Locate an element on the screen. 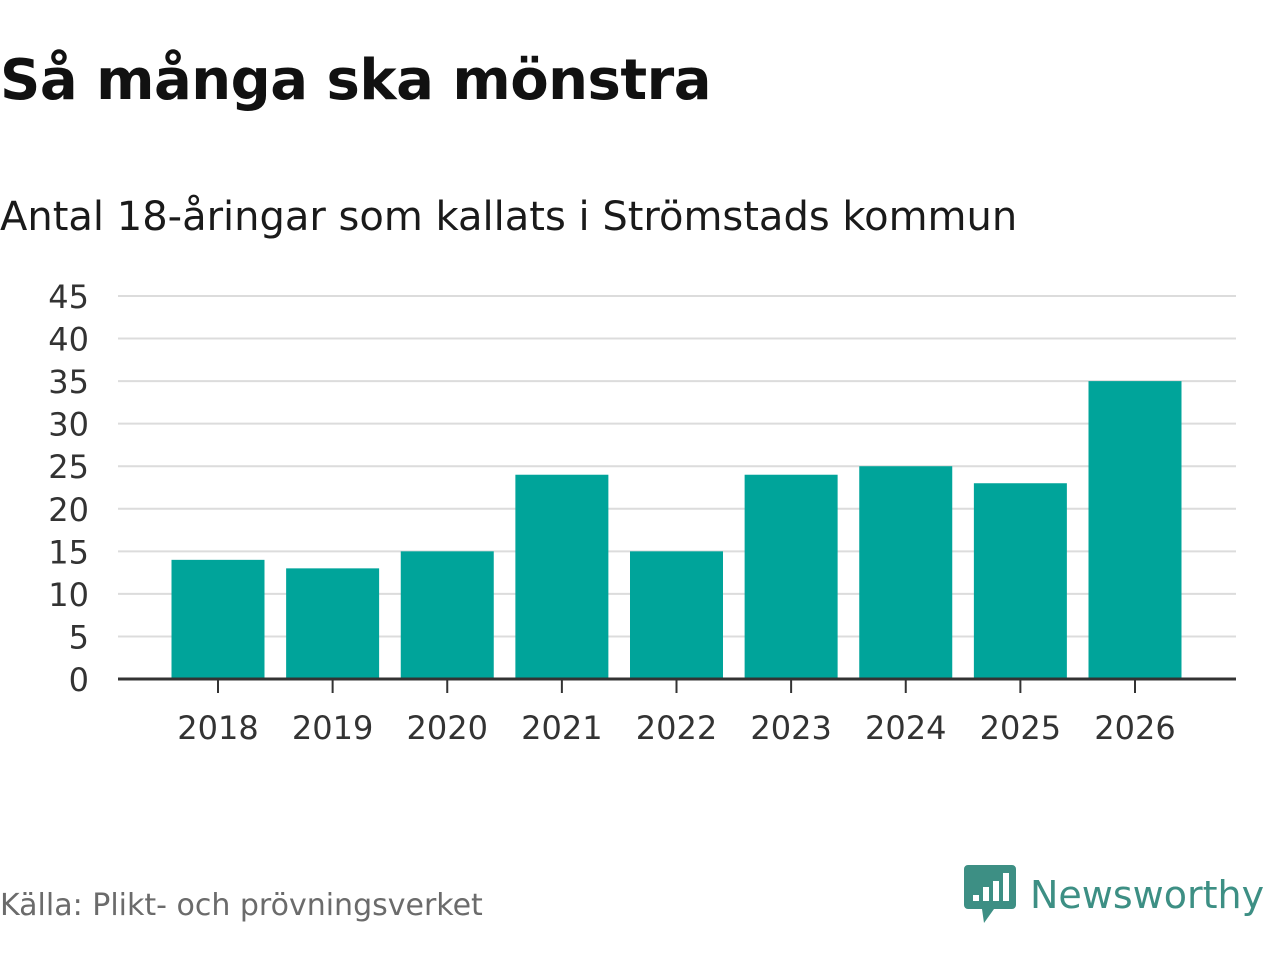 This screenshot has height=960, width=1280. bar-2025 is located at coordinates (1020, 581).